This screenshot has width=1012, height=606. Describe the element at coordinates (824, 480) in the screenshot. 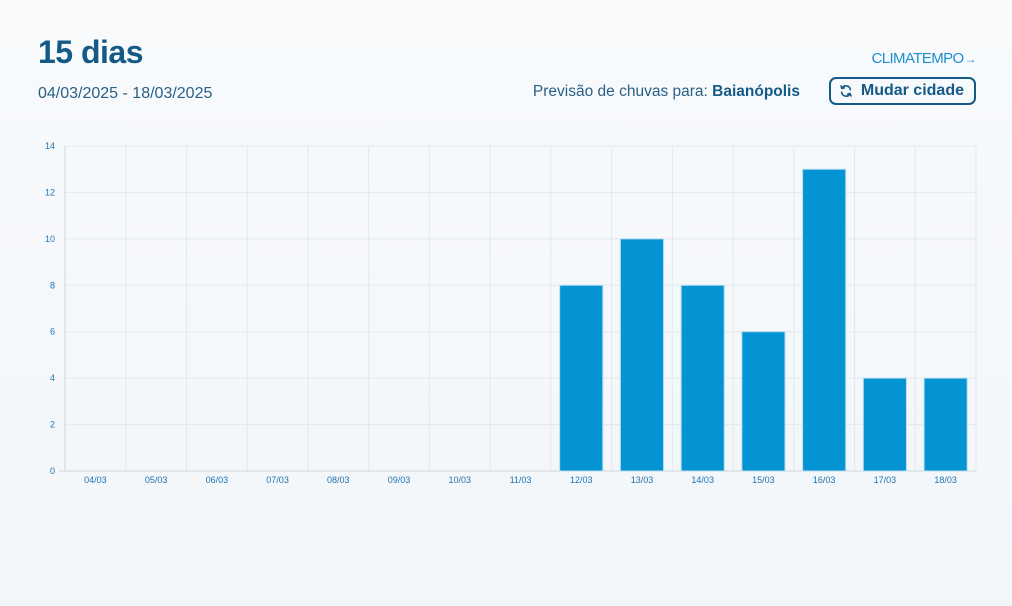

I see `x-tick-label: 16/03` at that location.